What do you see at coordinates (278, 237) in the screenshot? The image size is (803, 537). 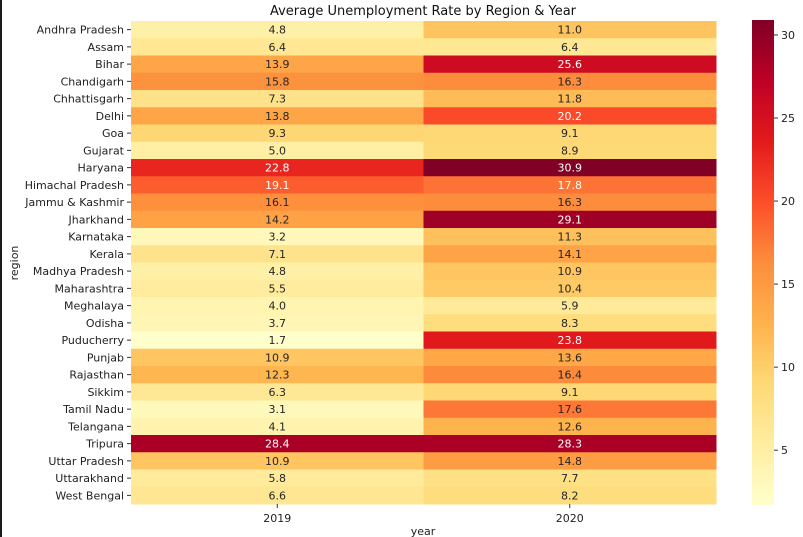 I see `cell-value-label: 3.2` at bounding box center [278, 237].